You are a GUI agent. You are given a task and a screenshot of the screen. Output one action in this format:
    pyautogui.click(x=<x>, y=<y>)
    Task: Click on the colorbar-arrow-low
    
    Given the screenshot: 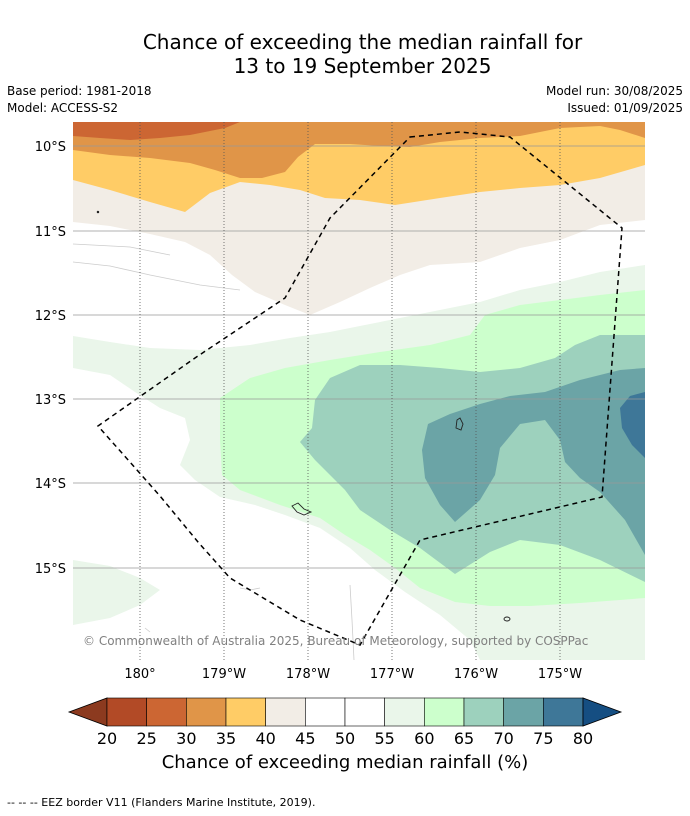 What is the action you would take?
    pyautogui.click(x=87, y=712)
    